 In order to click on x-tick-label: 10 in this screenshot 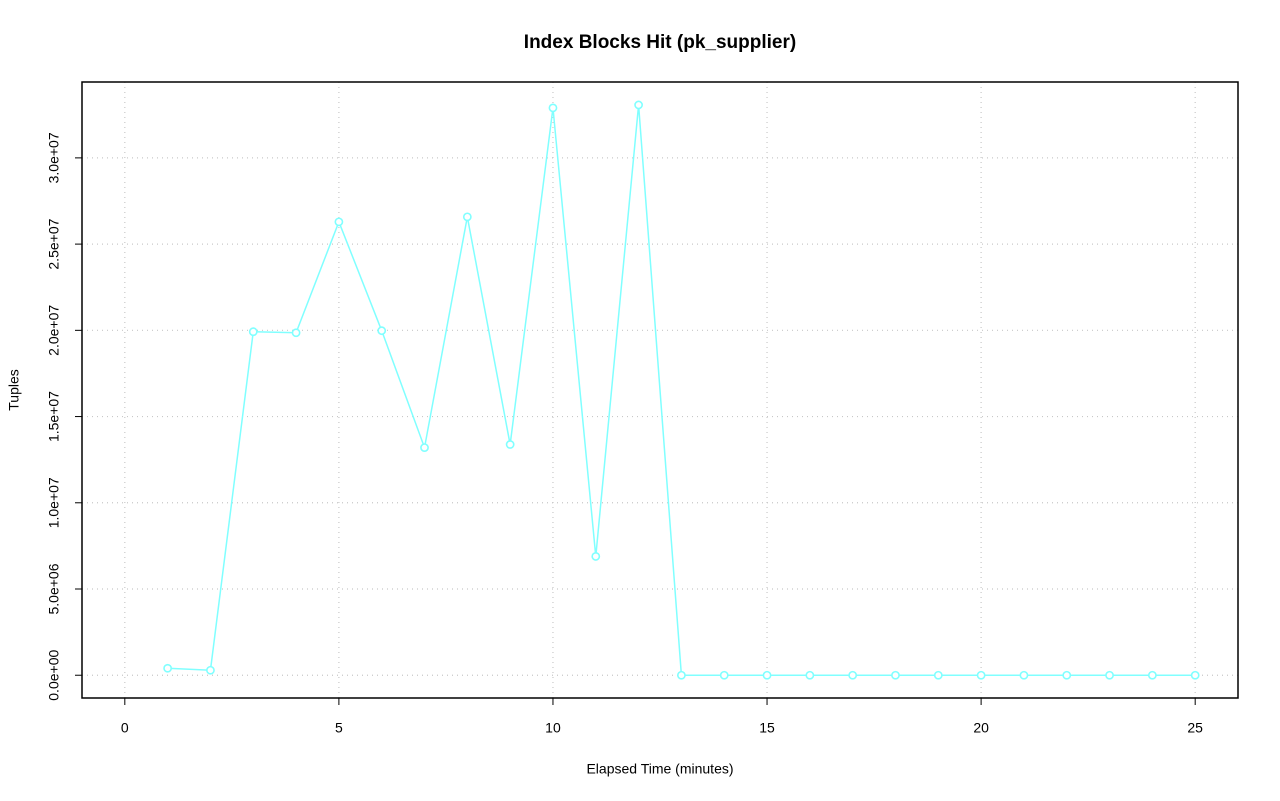, I will do `click(553, 728)`.